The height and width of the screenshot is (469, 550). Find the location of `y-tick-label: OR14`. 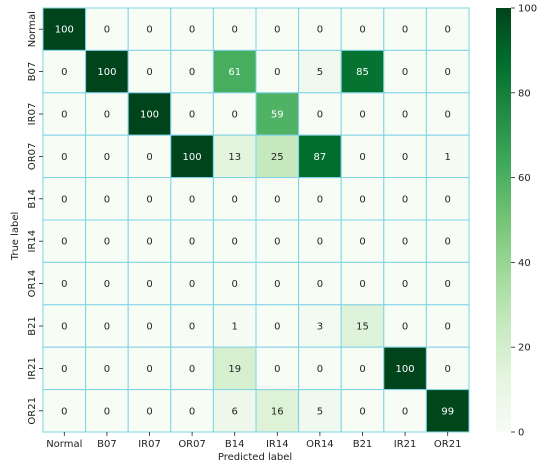

y-tick-label: OR14 is located at coordinates (32, 284).